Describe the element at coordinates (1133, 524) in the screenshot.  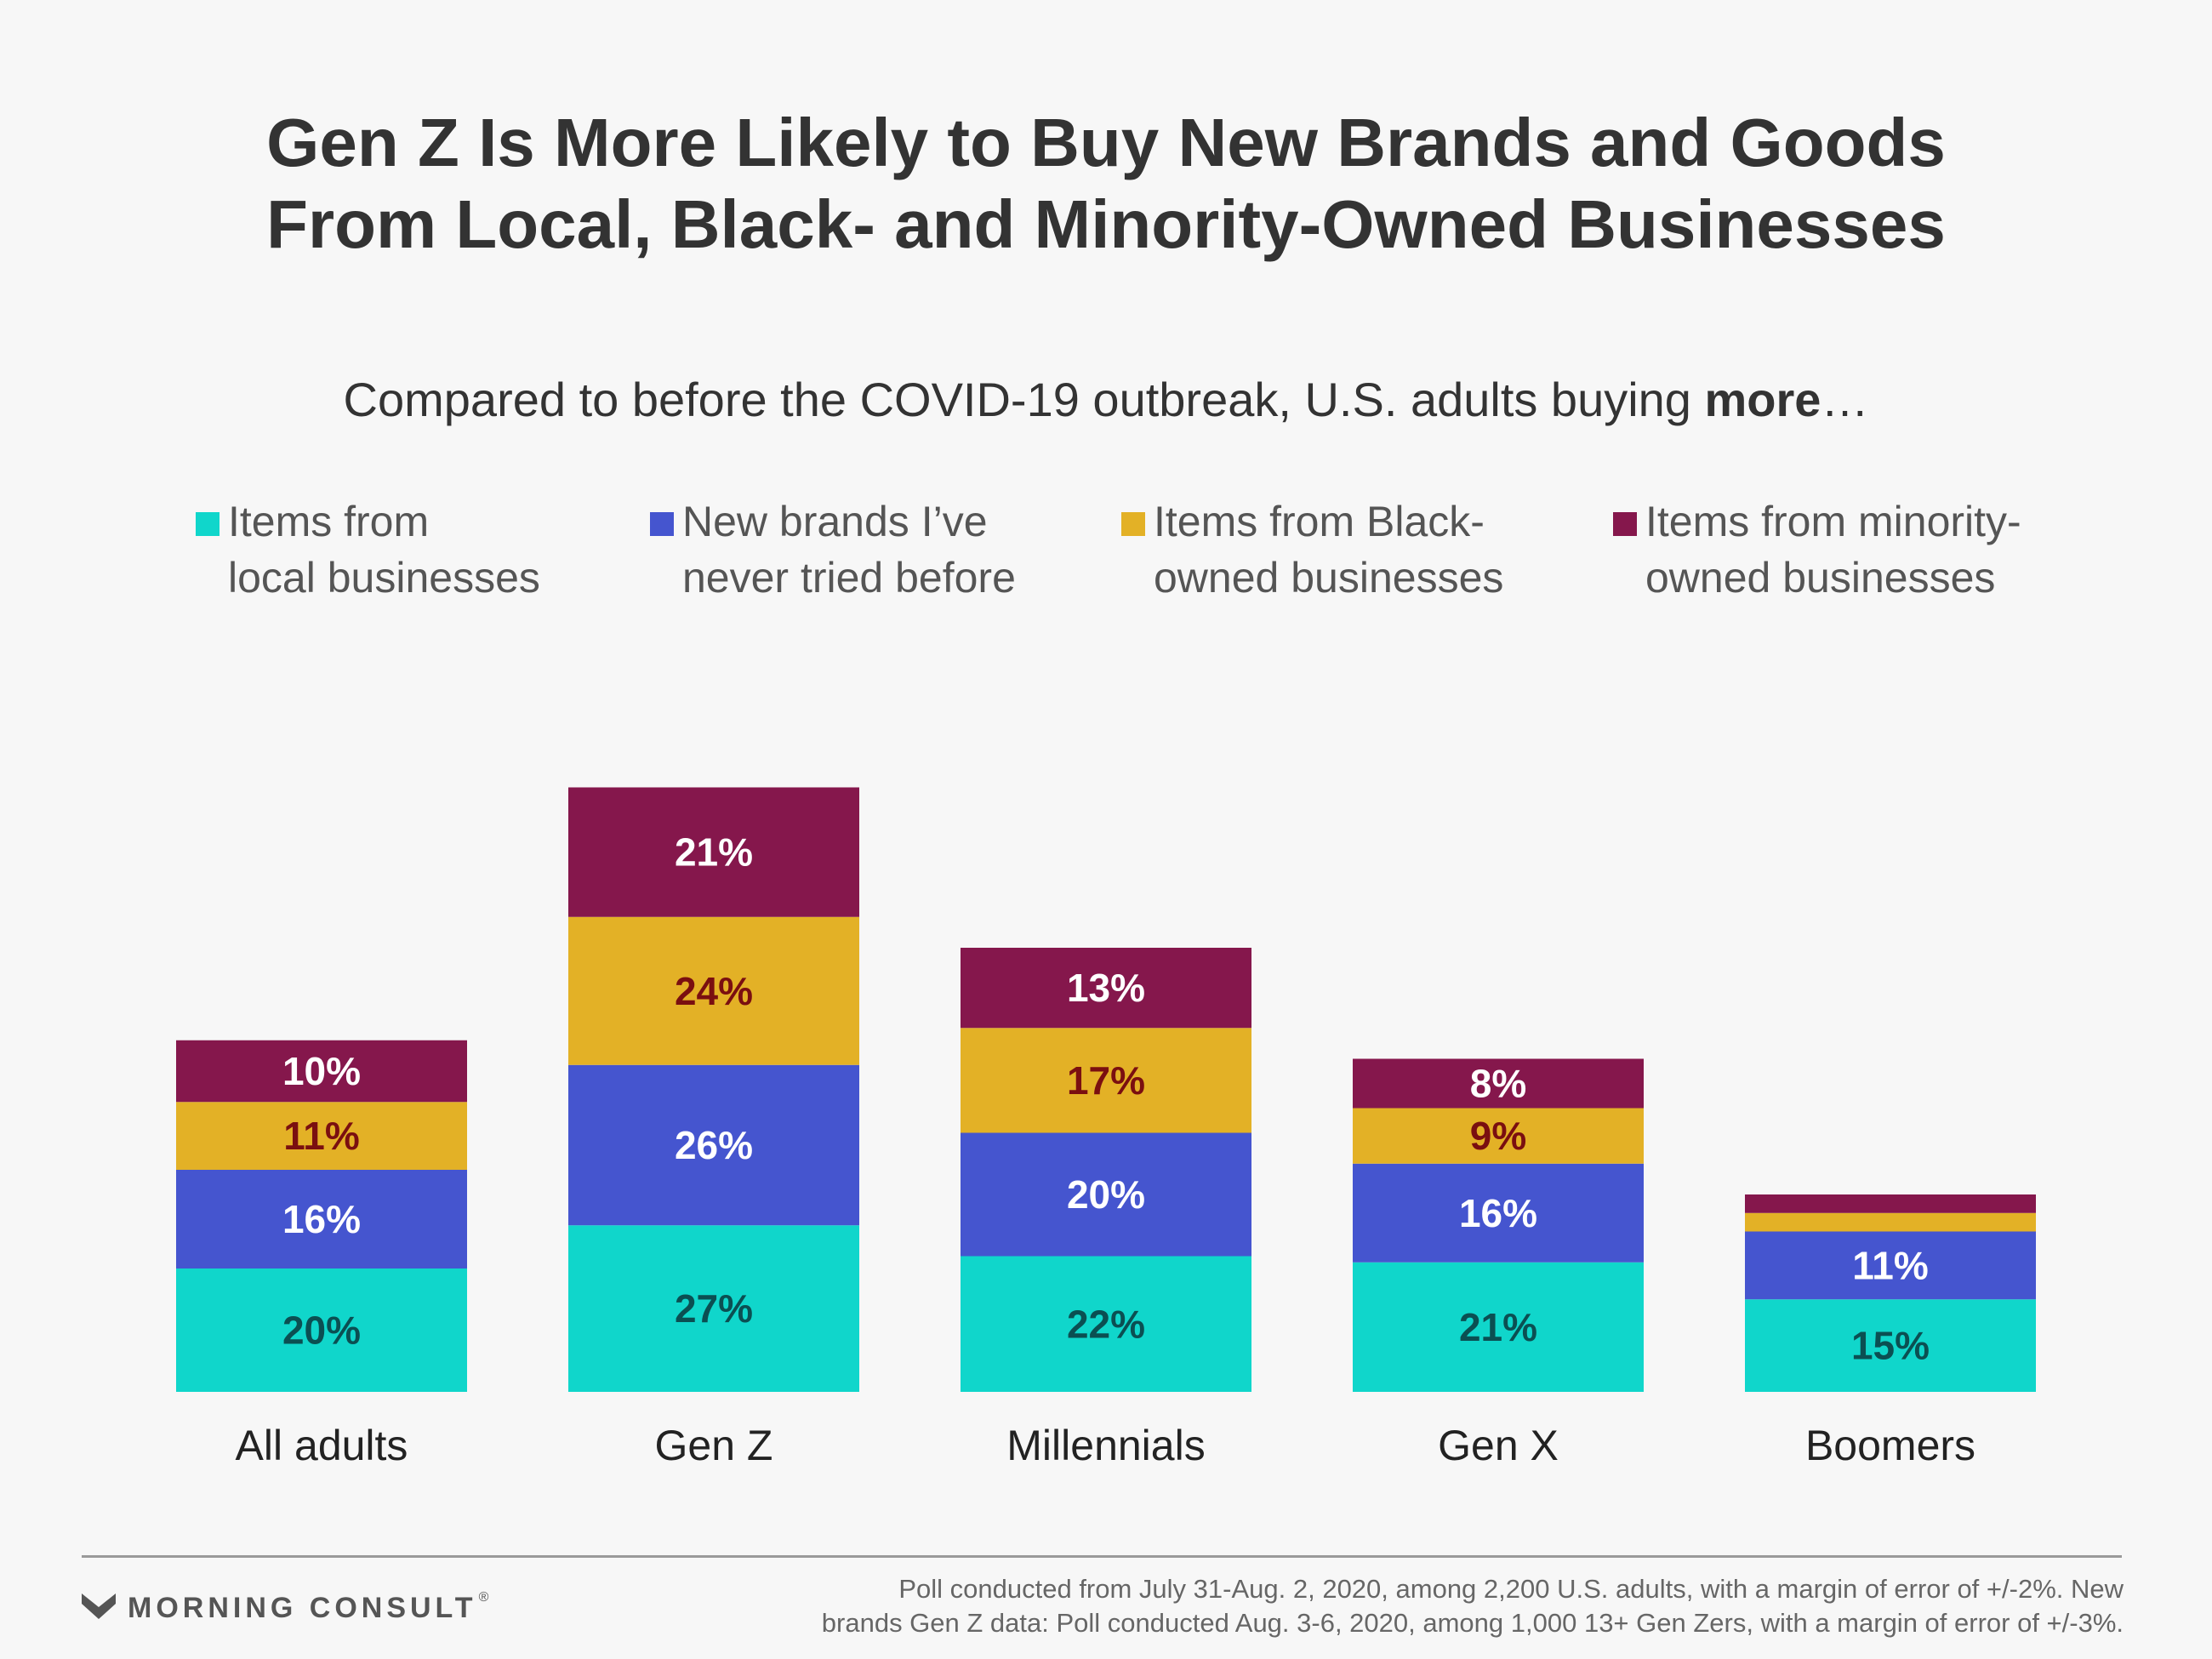
I see `legend-swatch-black-owned` at that location.